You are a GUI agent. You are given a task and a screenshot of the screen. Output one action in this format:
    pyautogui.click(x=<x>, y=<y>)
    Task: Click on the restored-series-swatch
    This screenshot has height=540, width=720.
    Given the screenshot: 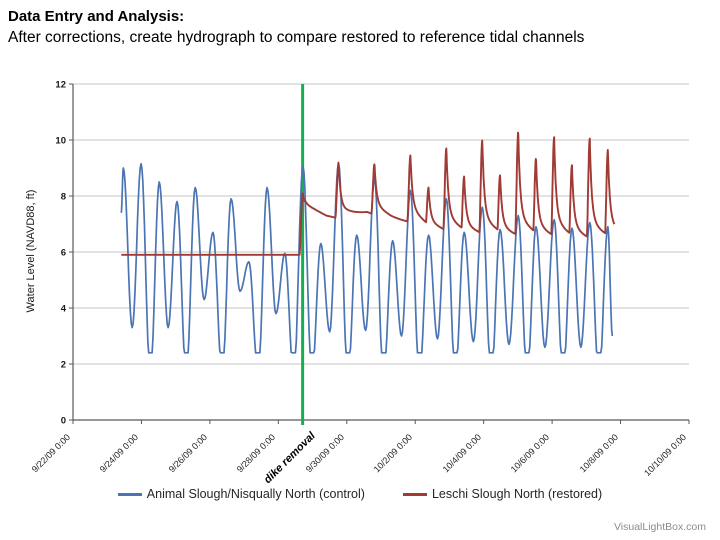 What is the action you would take?
    pyautogui.click(x=414, y=494)
    